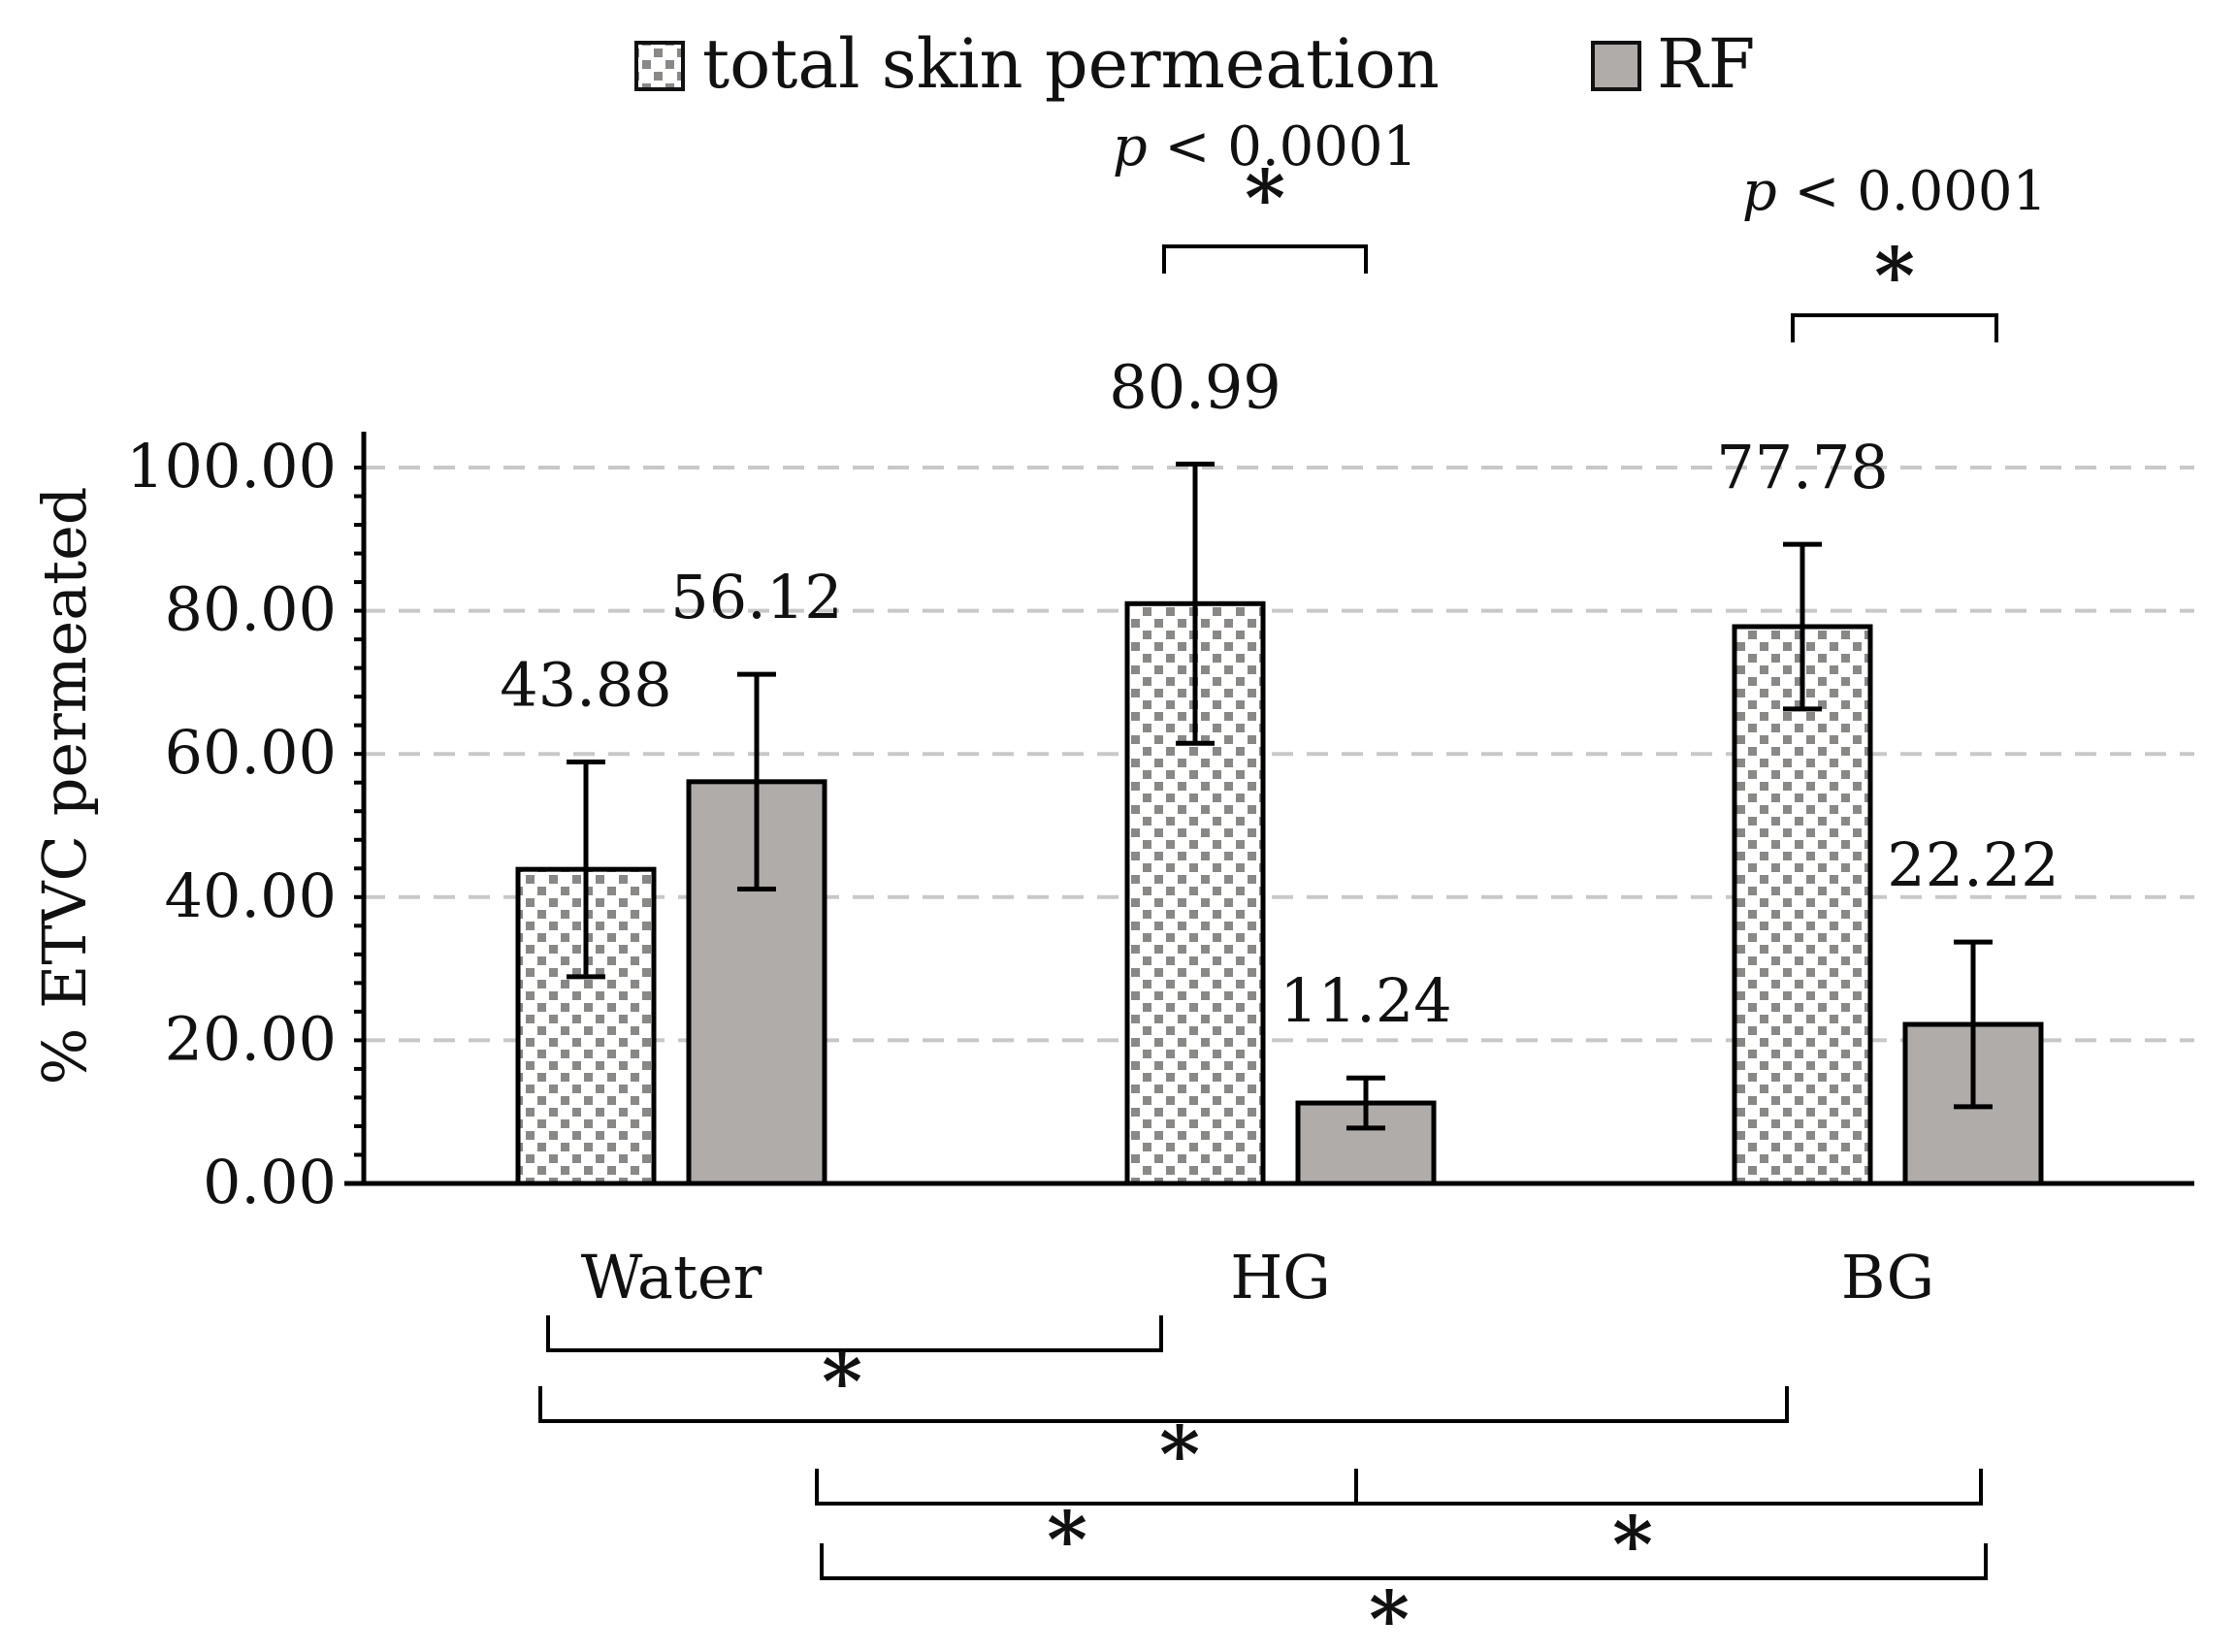 The height and width of the screenshot is (1652, 2237). I want to click on y-axis-label: % ETVC permeated, so click(64, 786).